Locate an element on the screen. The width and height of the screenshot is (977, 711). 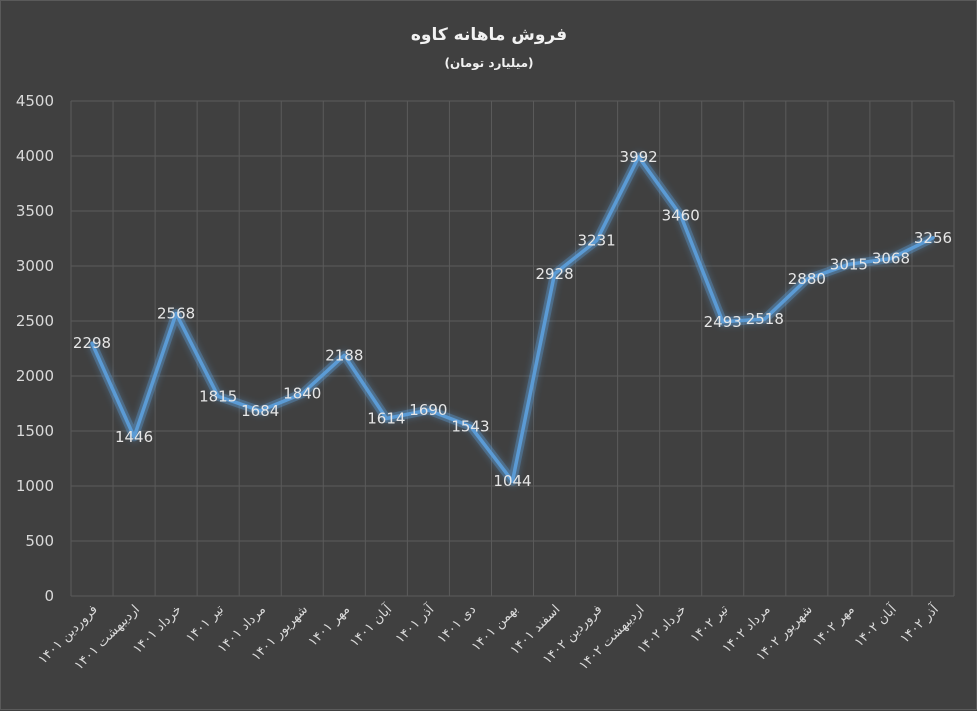
data-label: 1690 is located at coordinates (428, 410).